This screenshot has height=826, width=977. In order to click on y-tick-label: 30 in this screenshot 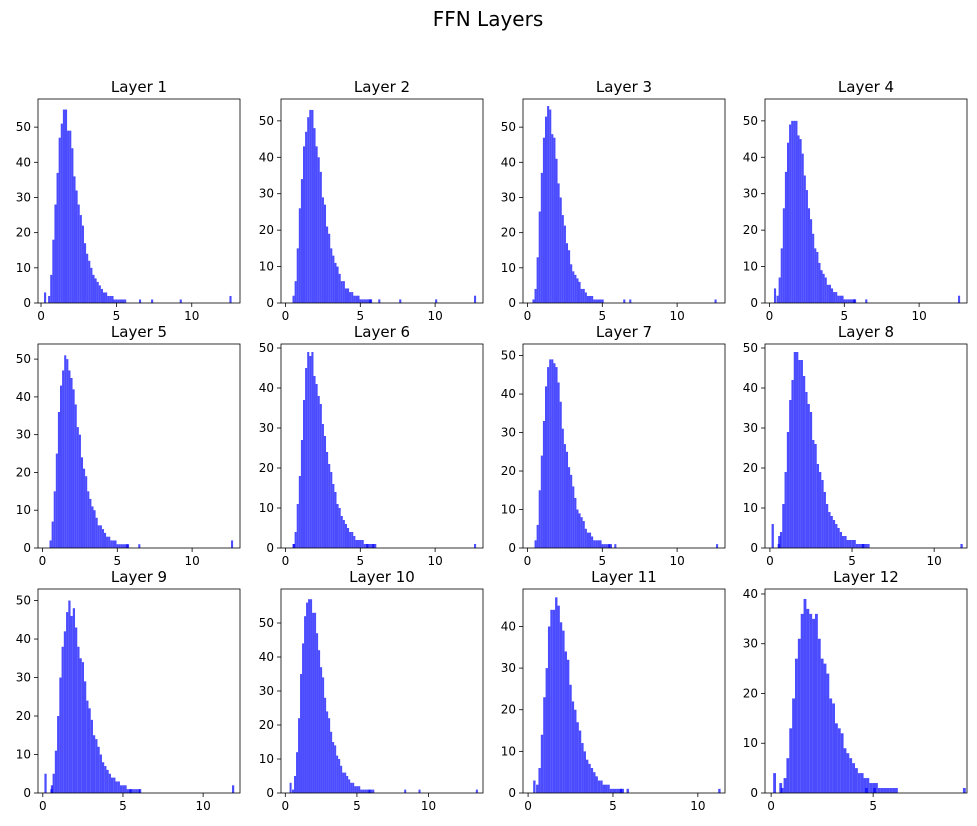, I will do `click(266, 428)`.